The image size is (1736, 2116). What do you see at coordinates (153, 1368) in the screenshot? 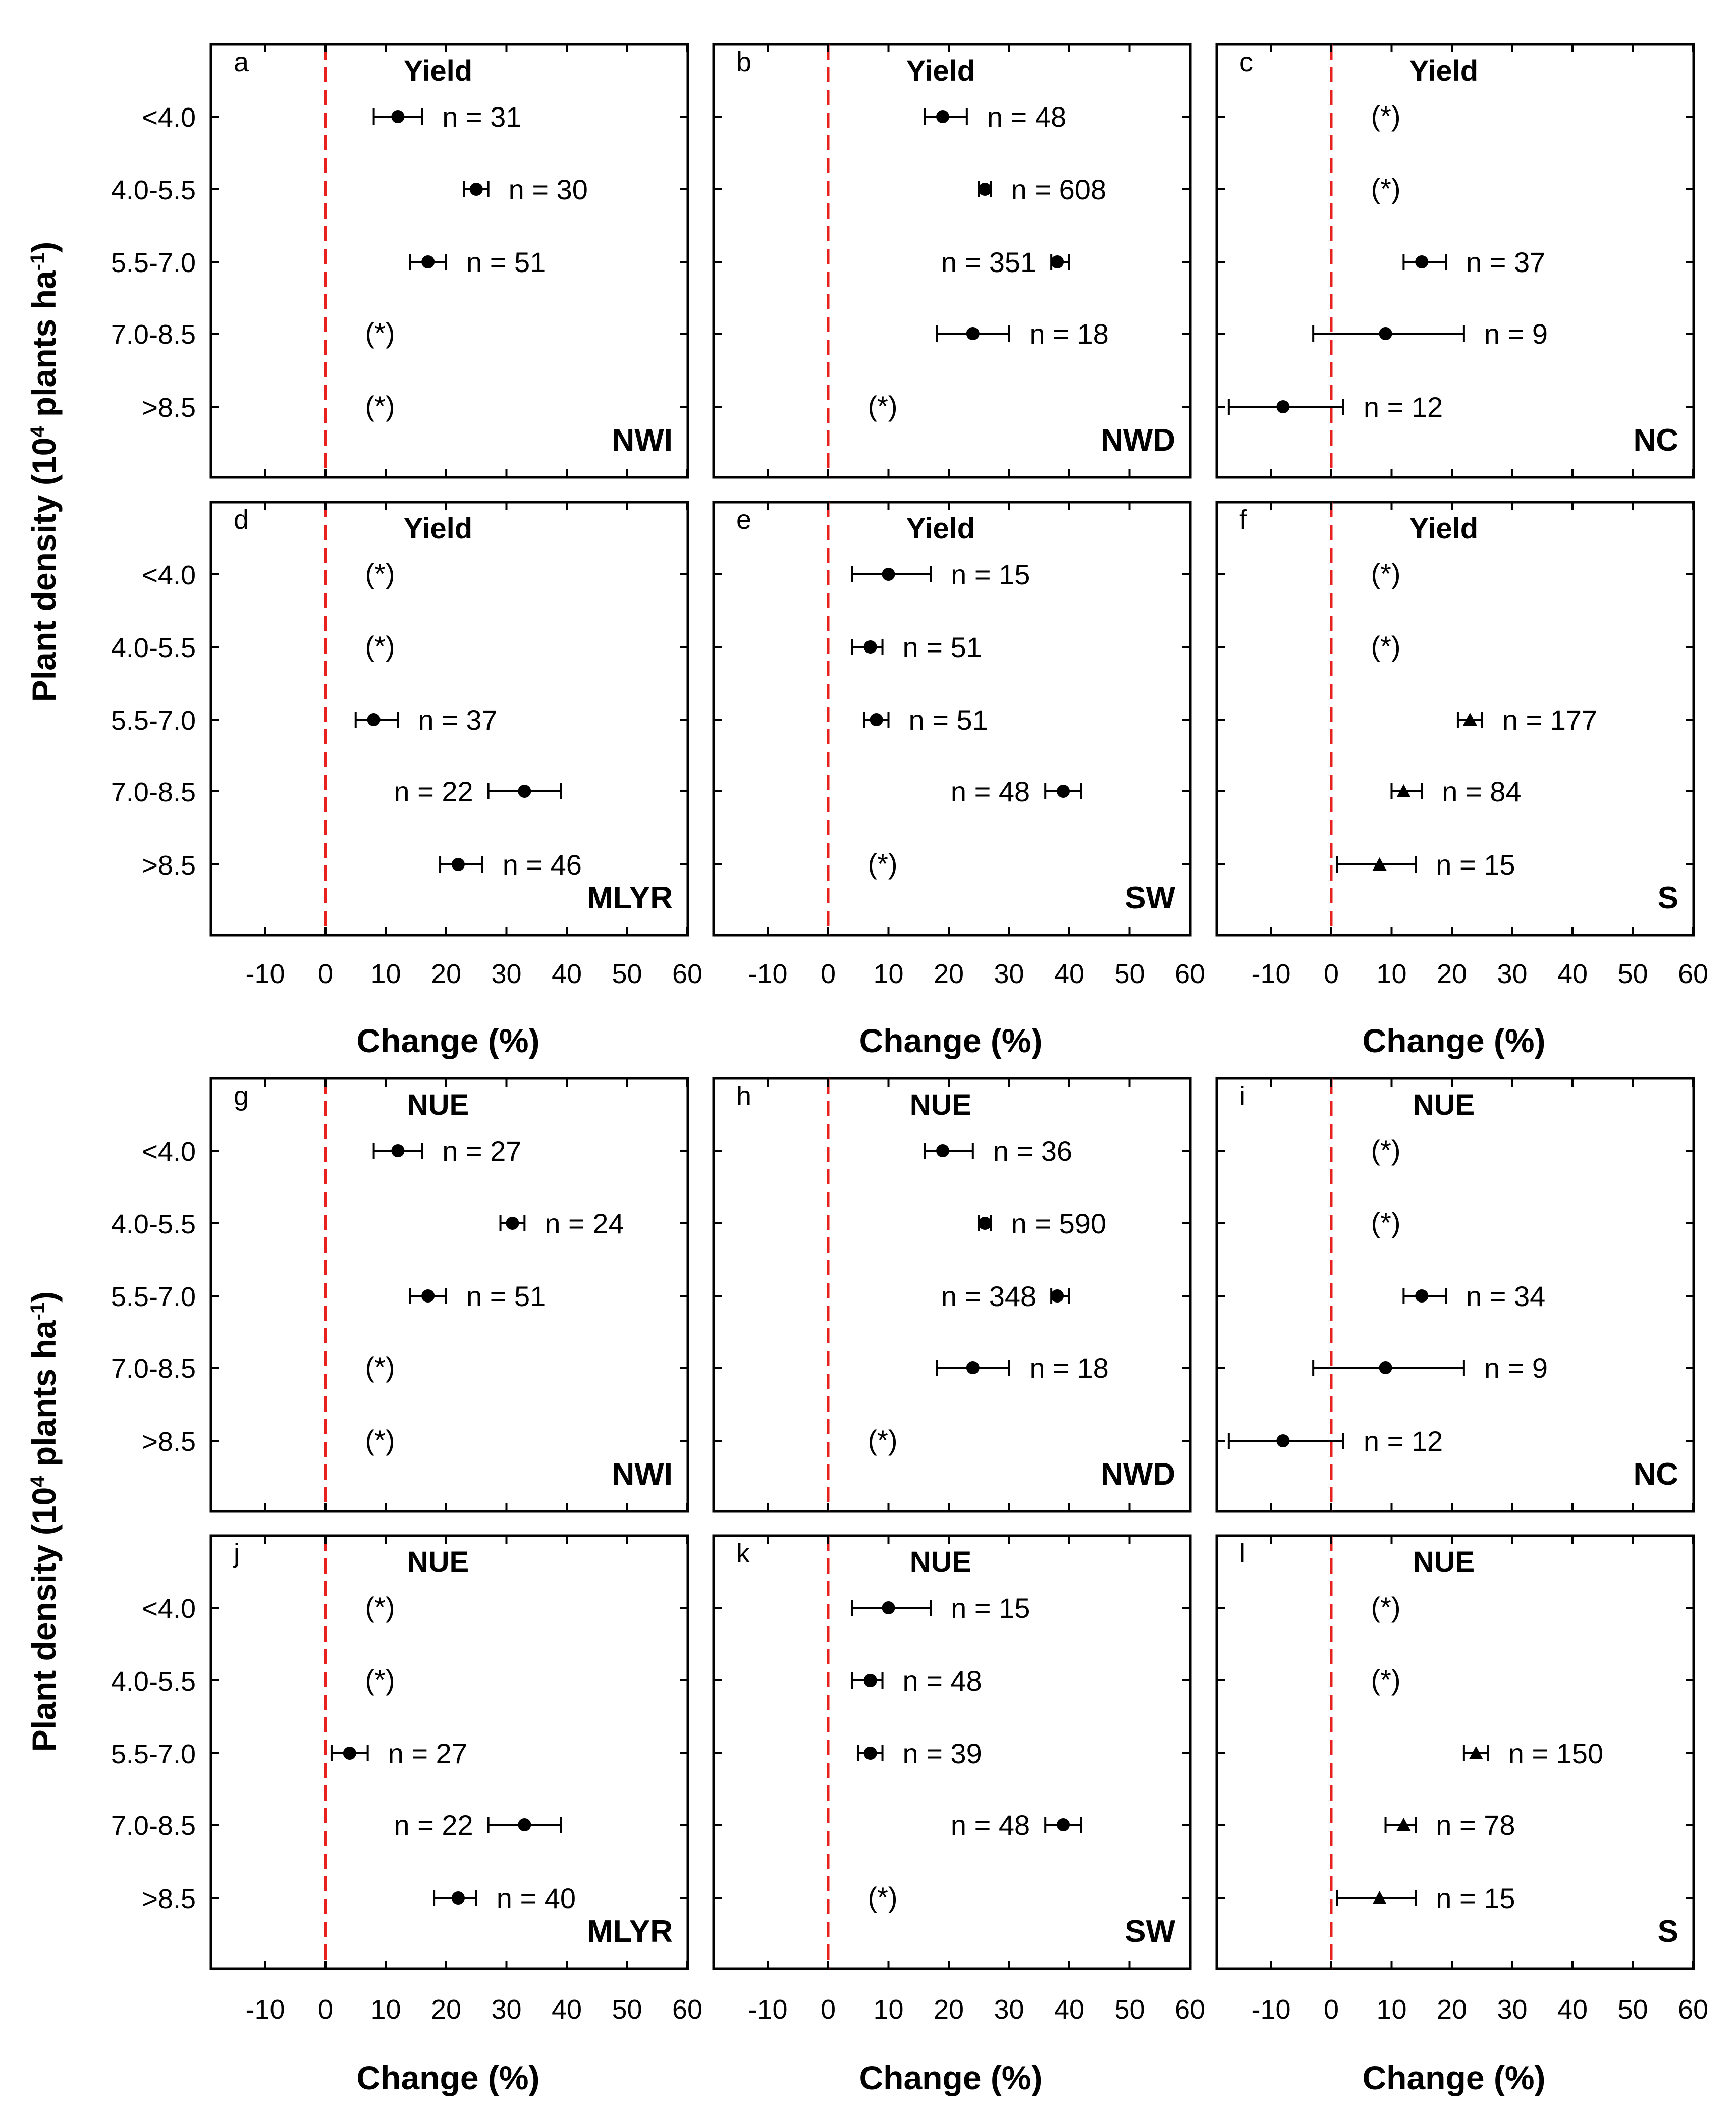
I see `y-tick-label: 7.0-8.5` at bounding box center [153, 1368].